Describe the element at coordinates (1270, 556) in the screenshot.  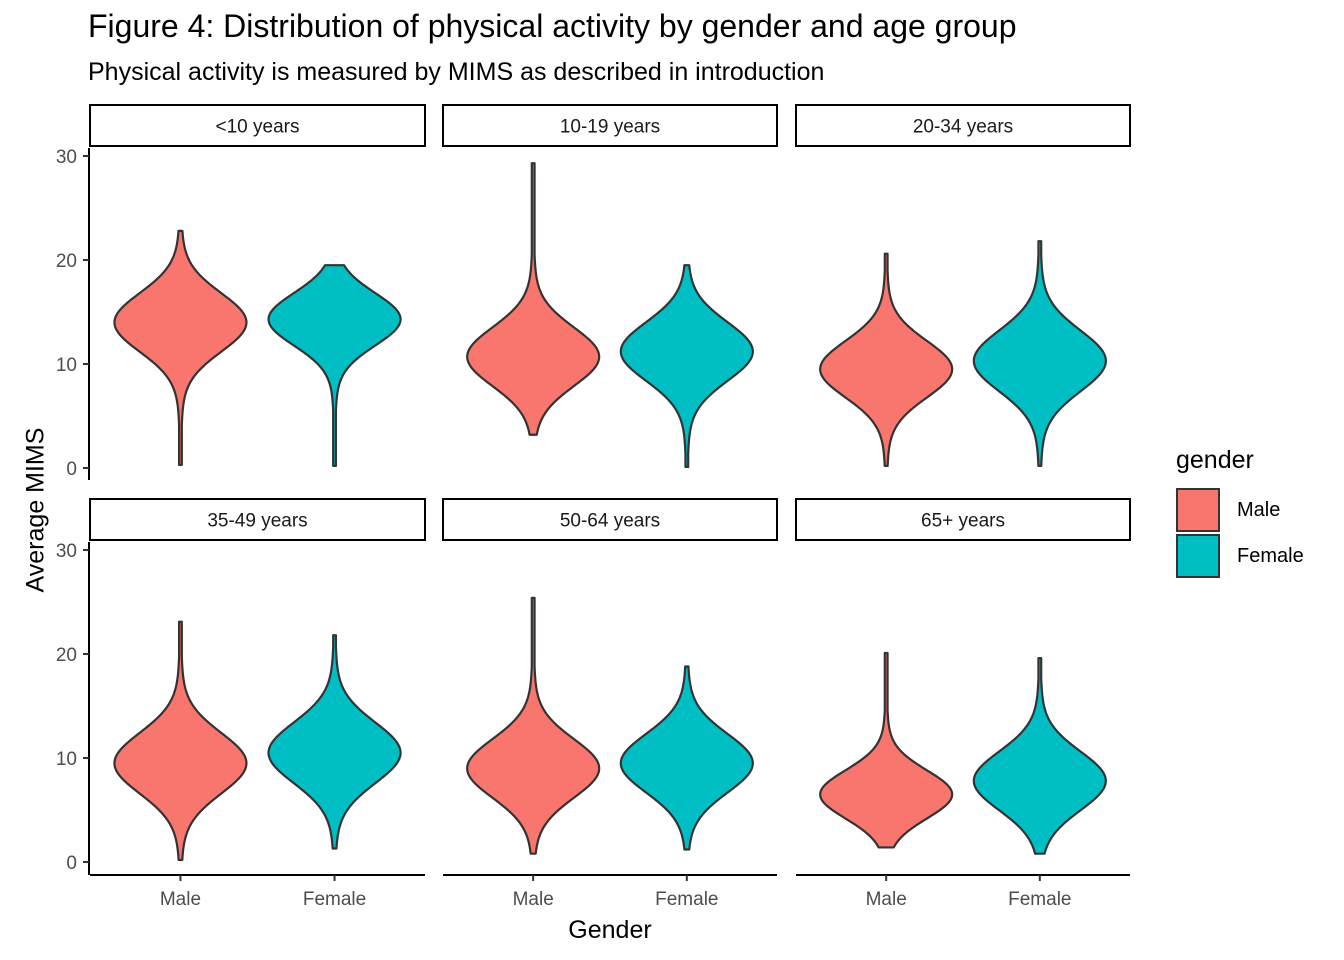
I see `legend-label-female: Female` at that location.